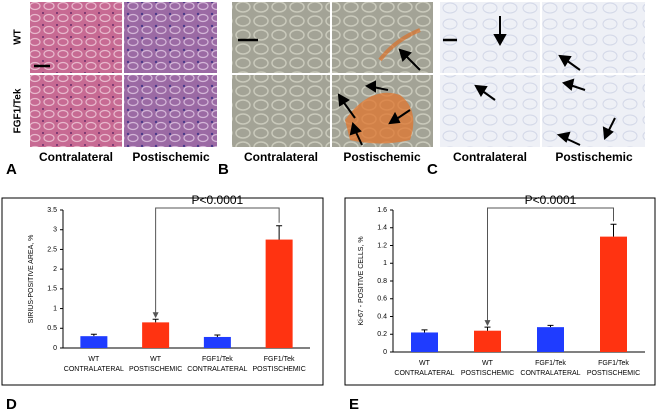  Describe the element at coordinates (432, 169) in the screenshot. I see `panel-letter: C` at that location.